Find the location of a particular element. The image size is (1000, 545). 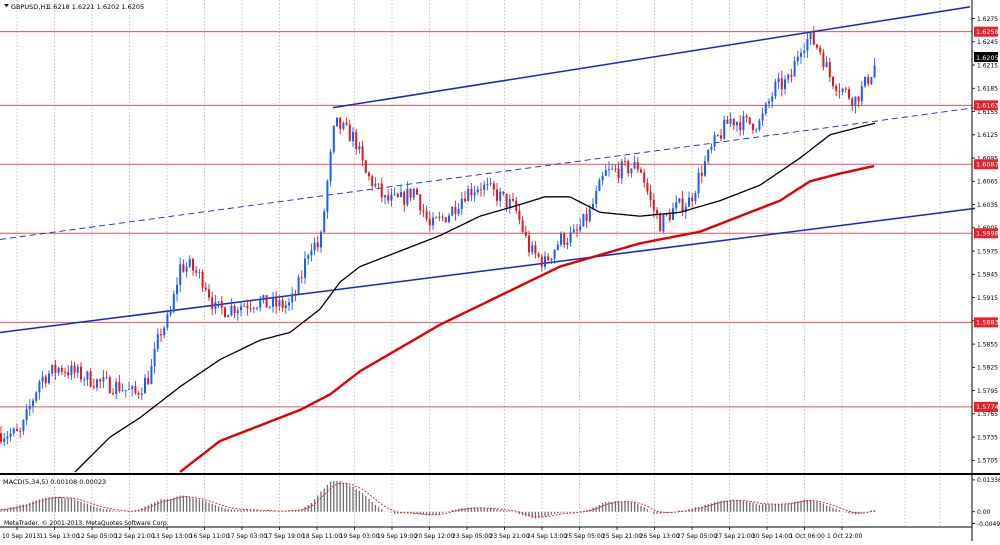

price-tick-label: 1.6125 is located at coordinates (987, 135).